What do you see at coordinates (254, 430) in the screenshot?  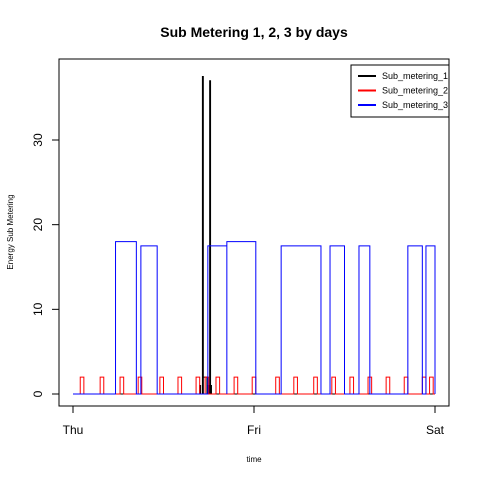 I see `x-tick-label: Fri` at bounding box center [254, 430].